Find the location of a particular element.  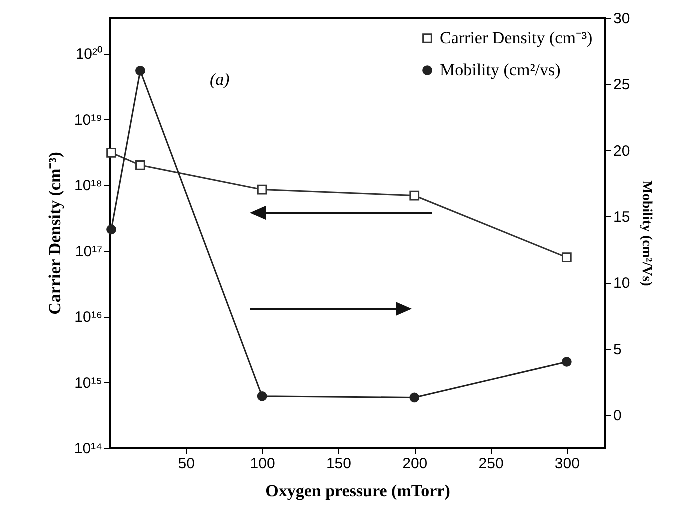

y2-tick-label: 30 is located at coordinates (622, 19).